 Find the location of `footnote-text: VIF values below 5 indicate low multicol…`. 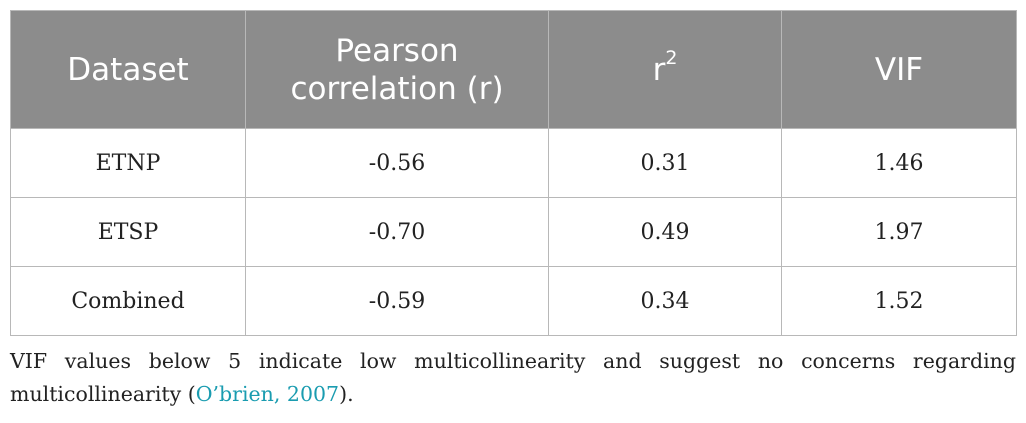

footnote-text: VIF values below 5 indicate low multicol… is located at coordinates (513, 377).